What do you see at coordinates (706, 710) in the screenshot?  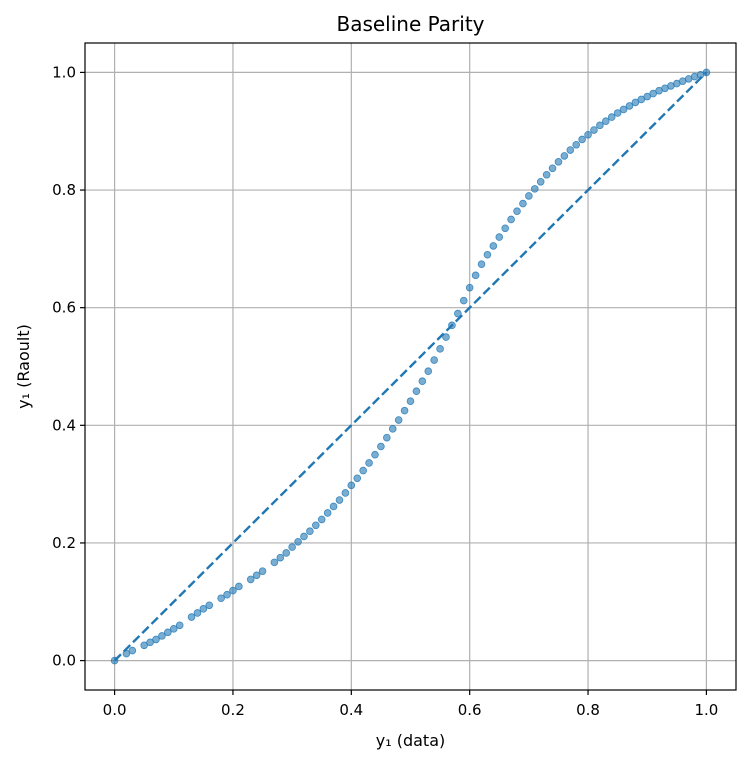 I see `x-tick-label: 1.0` at bounding box center [706, 710].